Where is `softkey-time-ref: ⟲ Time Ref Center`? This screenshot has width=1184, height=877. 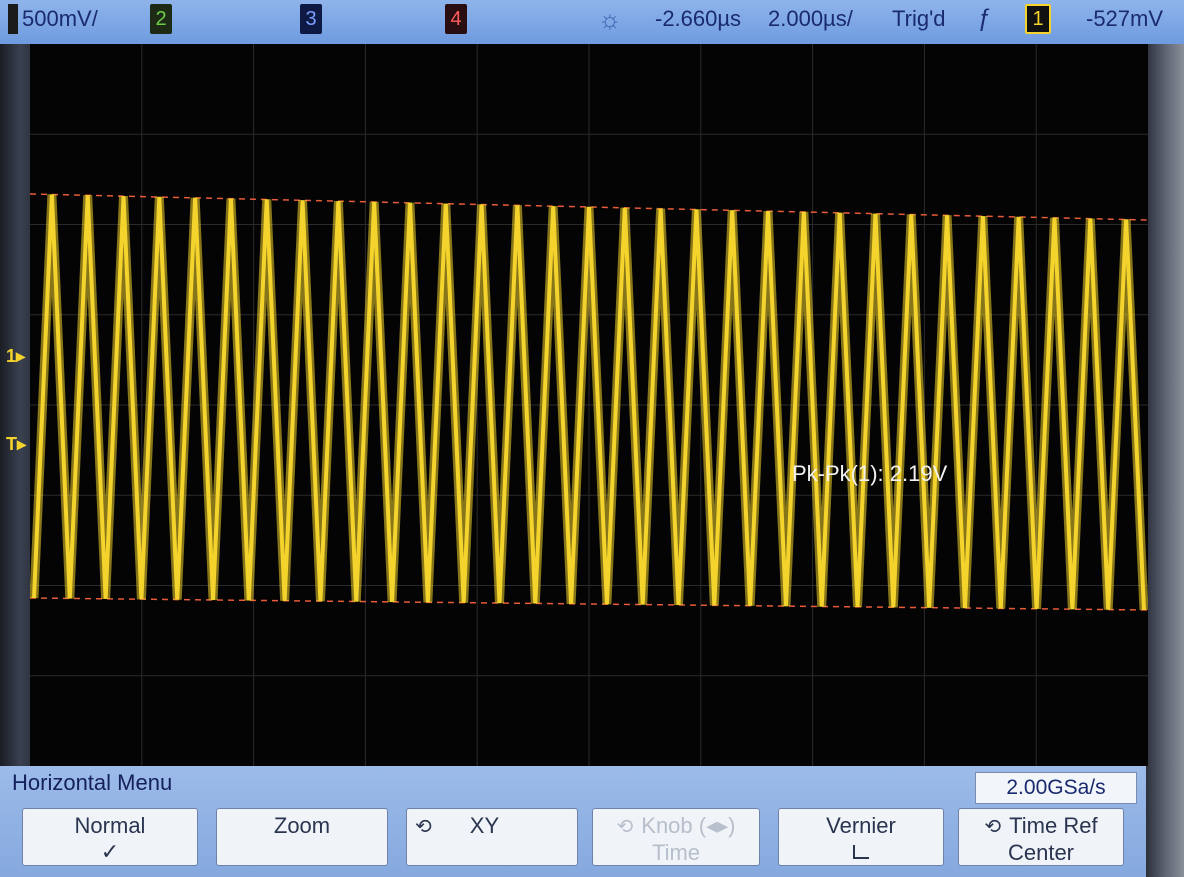 softkey-time-ref: ⟲ Time Ref Center is located at coordinates (1041, 837).